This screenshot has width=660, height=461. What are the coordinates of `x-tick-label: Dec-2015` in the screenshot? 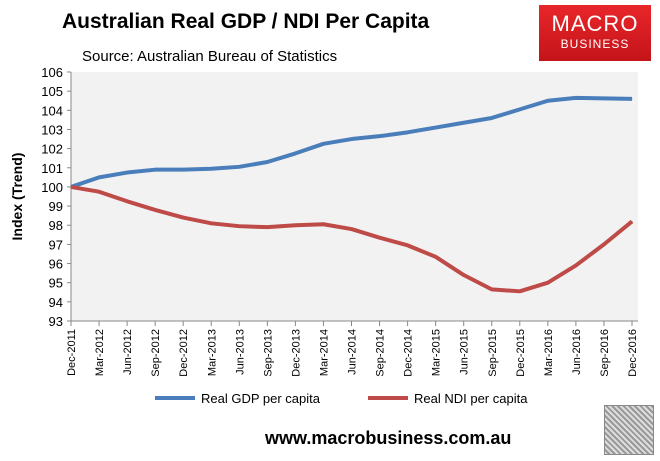 It's located at (521, 353).